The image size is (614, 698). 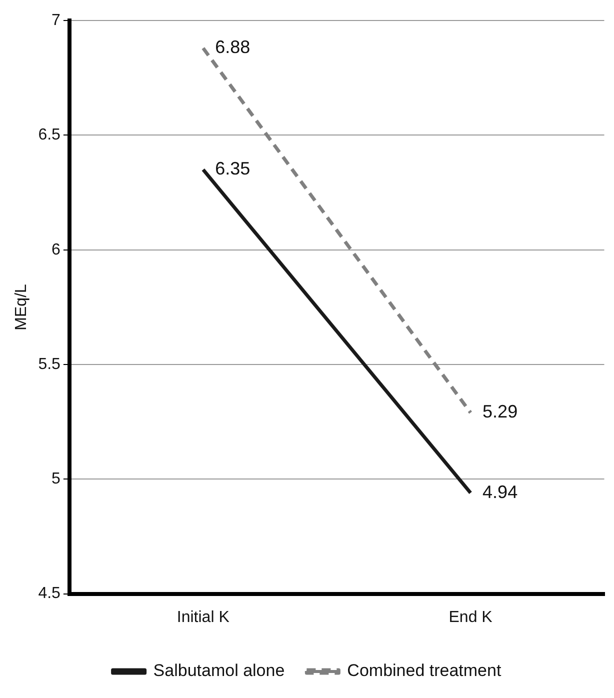 I want to click on legend-label: Salbutamol alone, so click(x=219, y=670).